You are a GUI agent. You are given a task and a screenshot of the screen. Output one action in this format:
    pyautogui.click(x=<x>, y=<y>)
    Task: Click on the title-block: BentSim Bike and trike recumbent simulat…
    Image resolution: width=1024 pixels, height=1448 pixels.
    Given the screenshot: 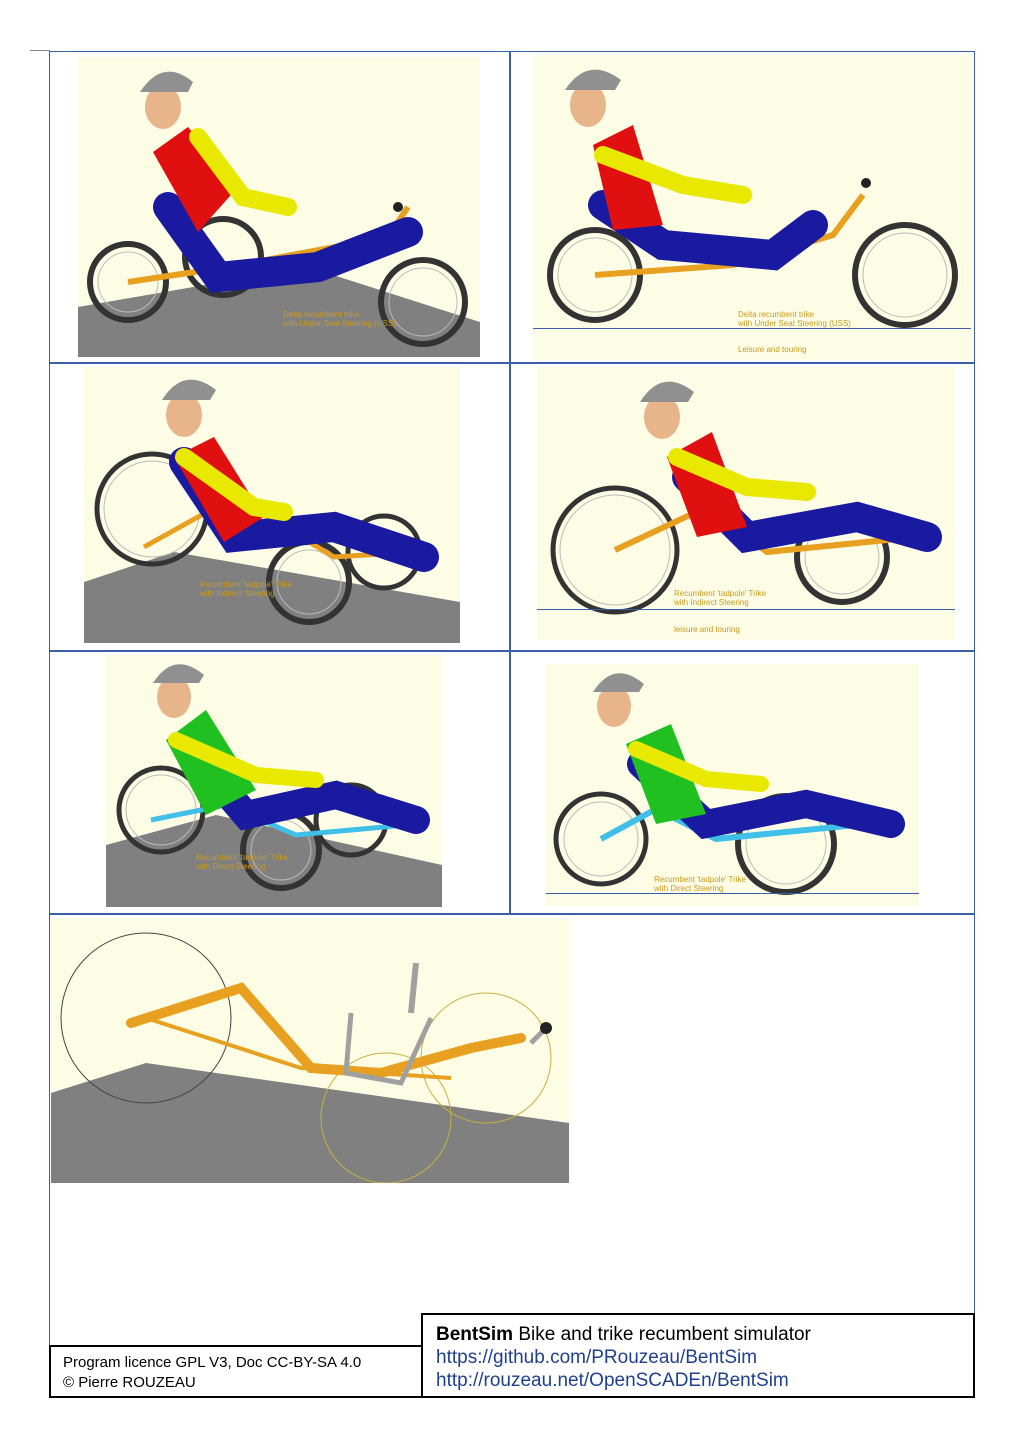 What is the action you would take?
    pyautogui.click(x=698, y=1355)
    